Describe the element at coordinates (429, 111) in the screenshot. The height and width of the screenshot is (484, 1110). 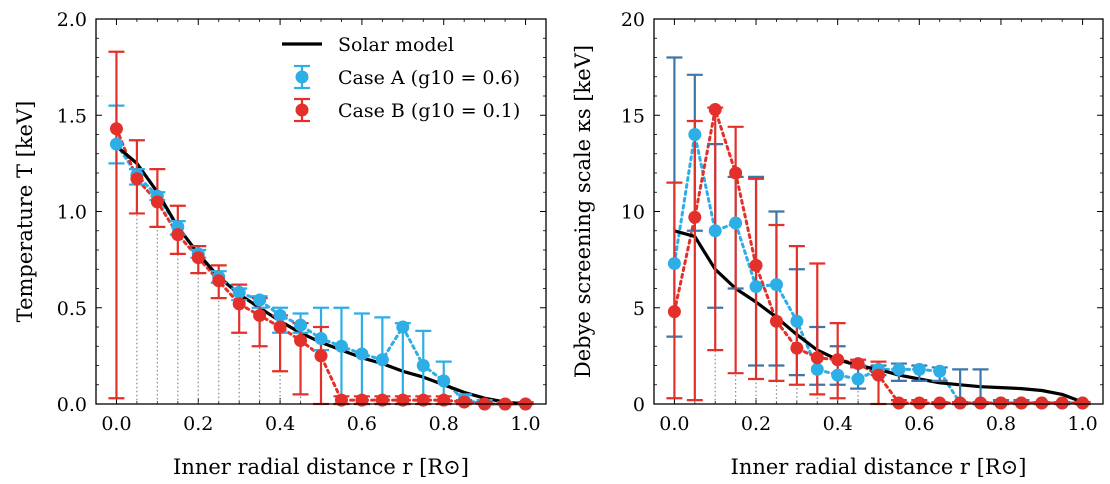
I see `legend-entry: Case B (g10 = 0.1)` at that location.